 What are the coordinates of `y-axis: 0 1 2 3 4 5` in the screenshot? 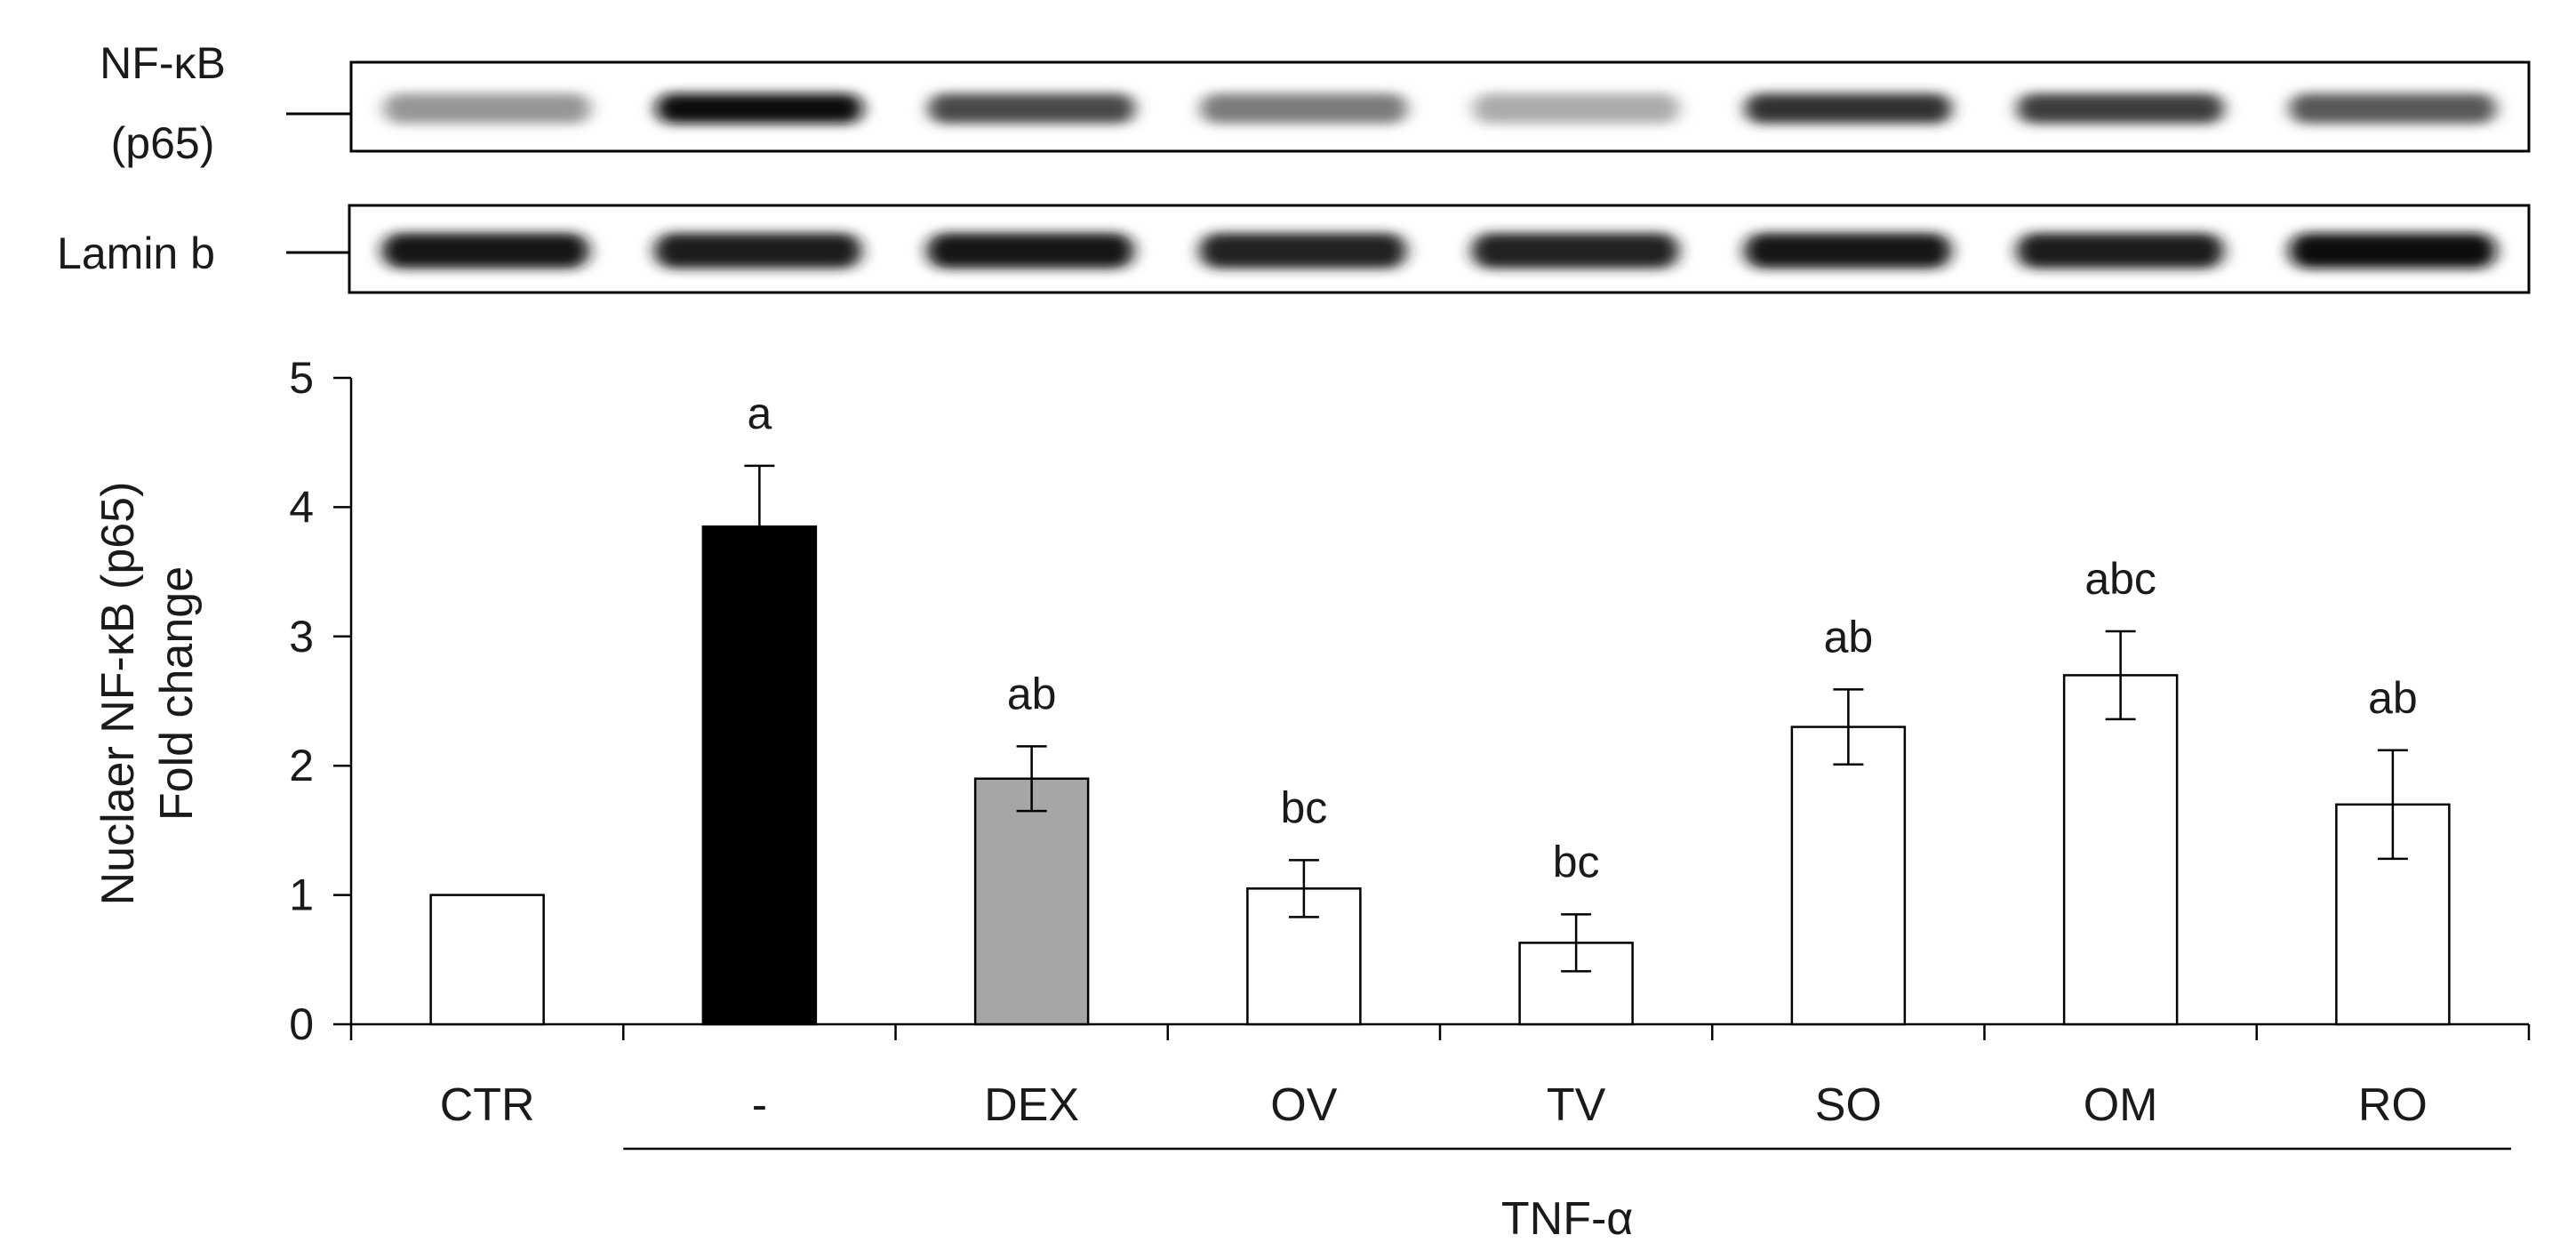 It's located at (321, 701).